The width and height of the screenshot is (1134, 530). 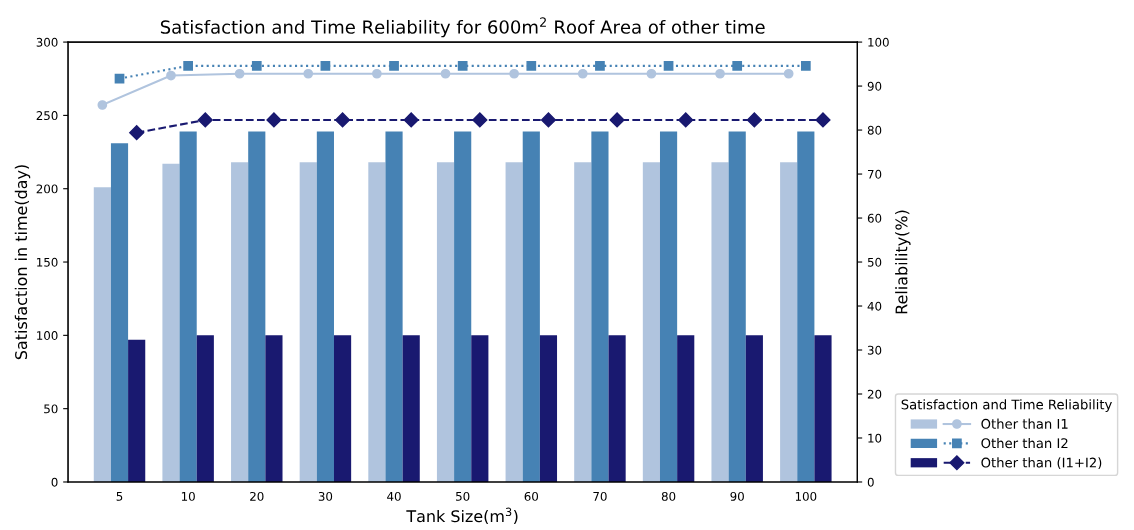 I want to click on x-tick-label: 50, so click(x=463, y=496).